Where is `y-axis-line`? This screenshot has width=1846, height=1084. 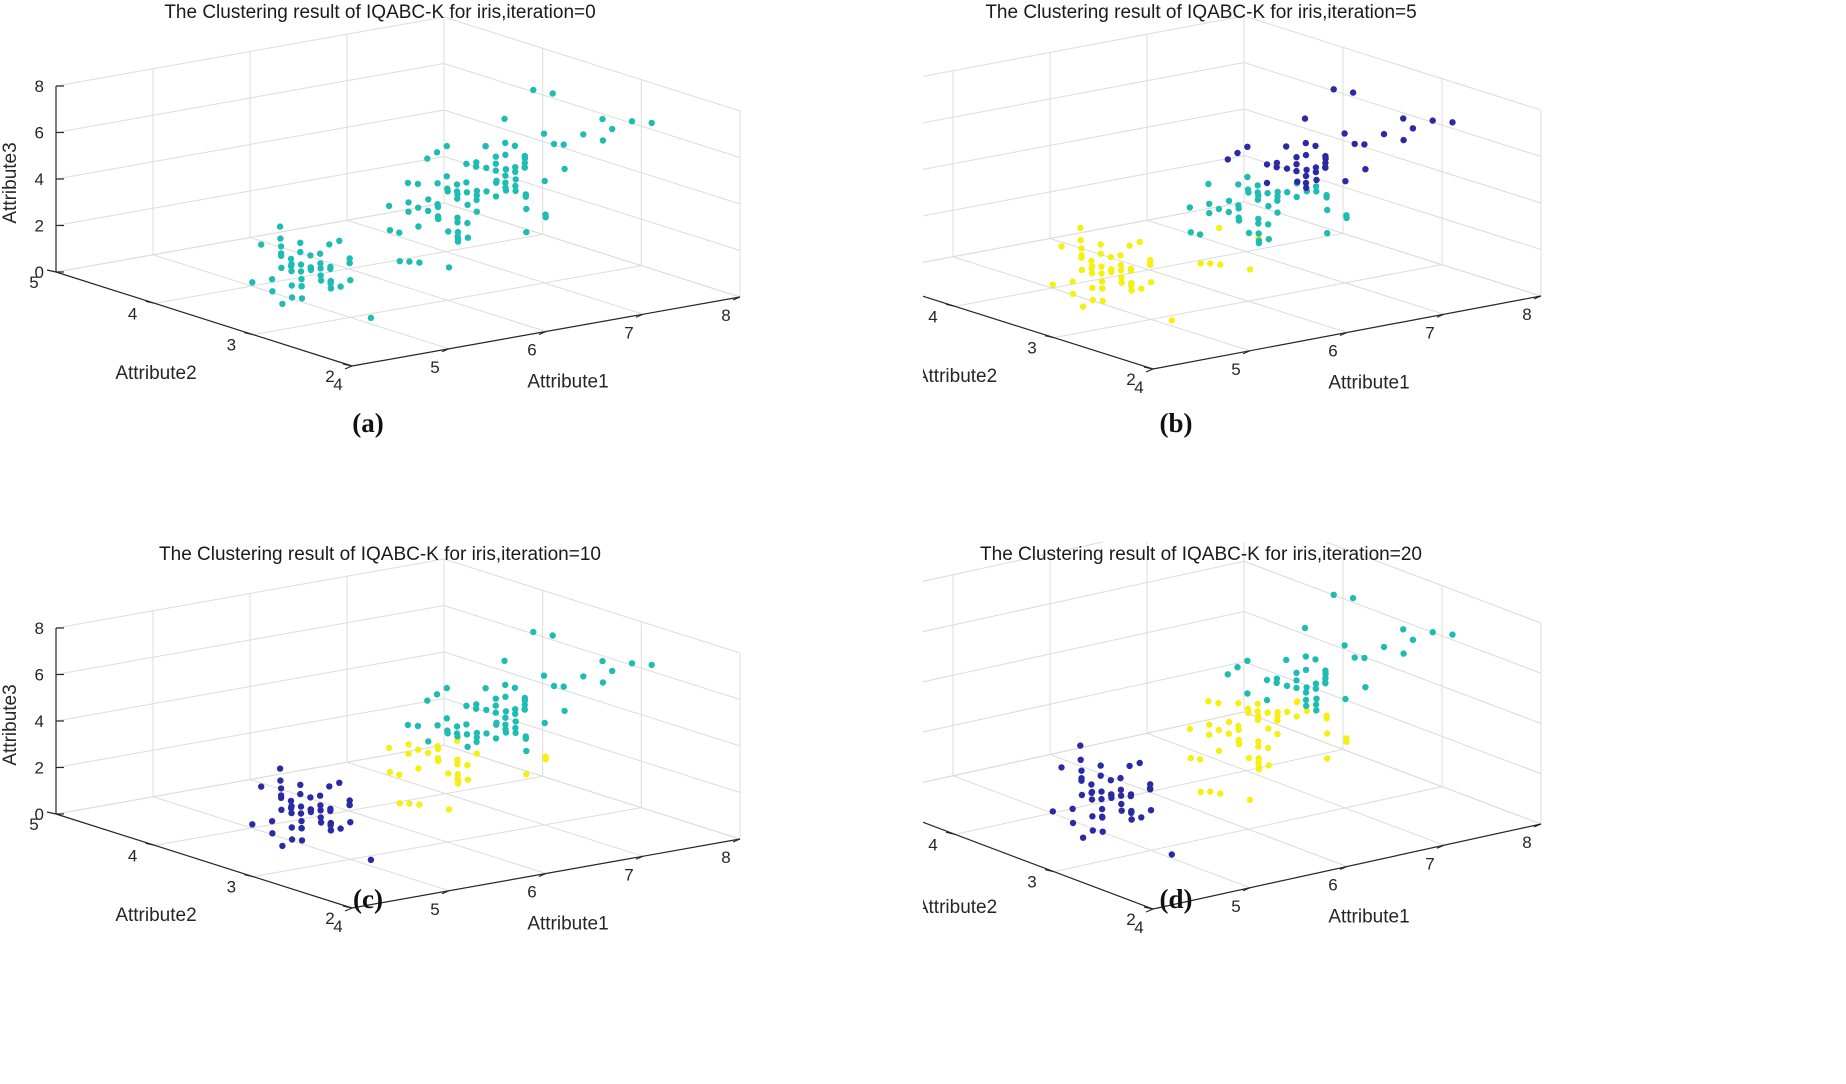 y-axis-line is located at coordinates (1038, 332).